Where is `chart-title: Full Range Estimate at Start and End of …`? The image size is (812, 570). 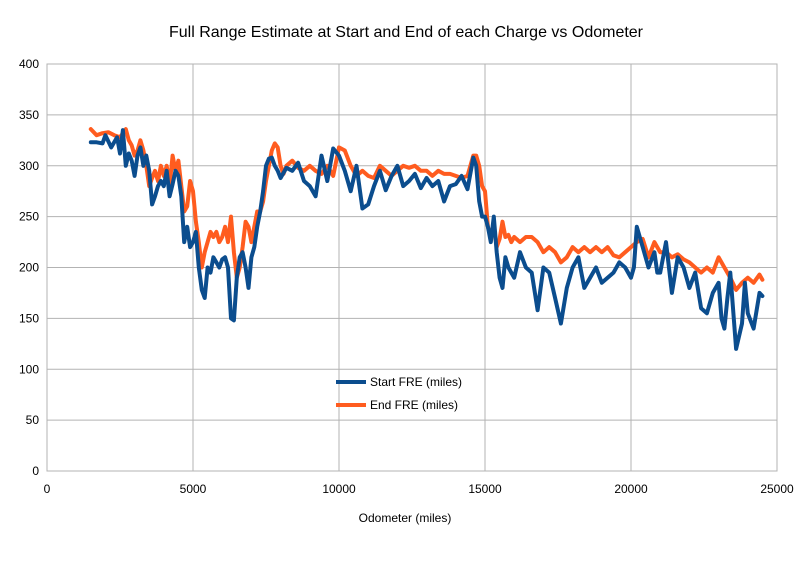
chart-title: Full Range Estimate at Start and End of … is located at coordinates (406, 32).